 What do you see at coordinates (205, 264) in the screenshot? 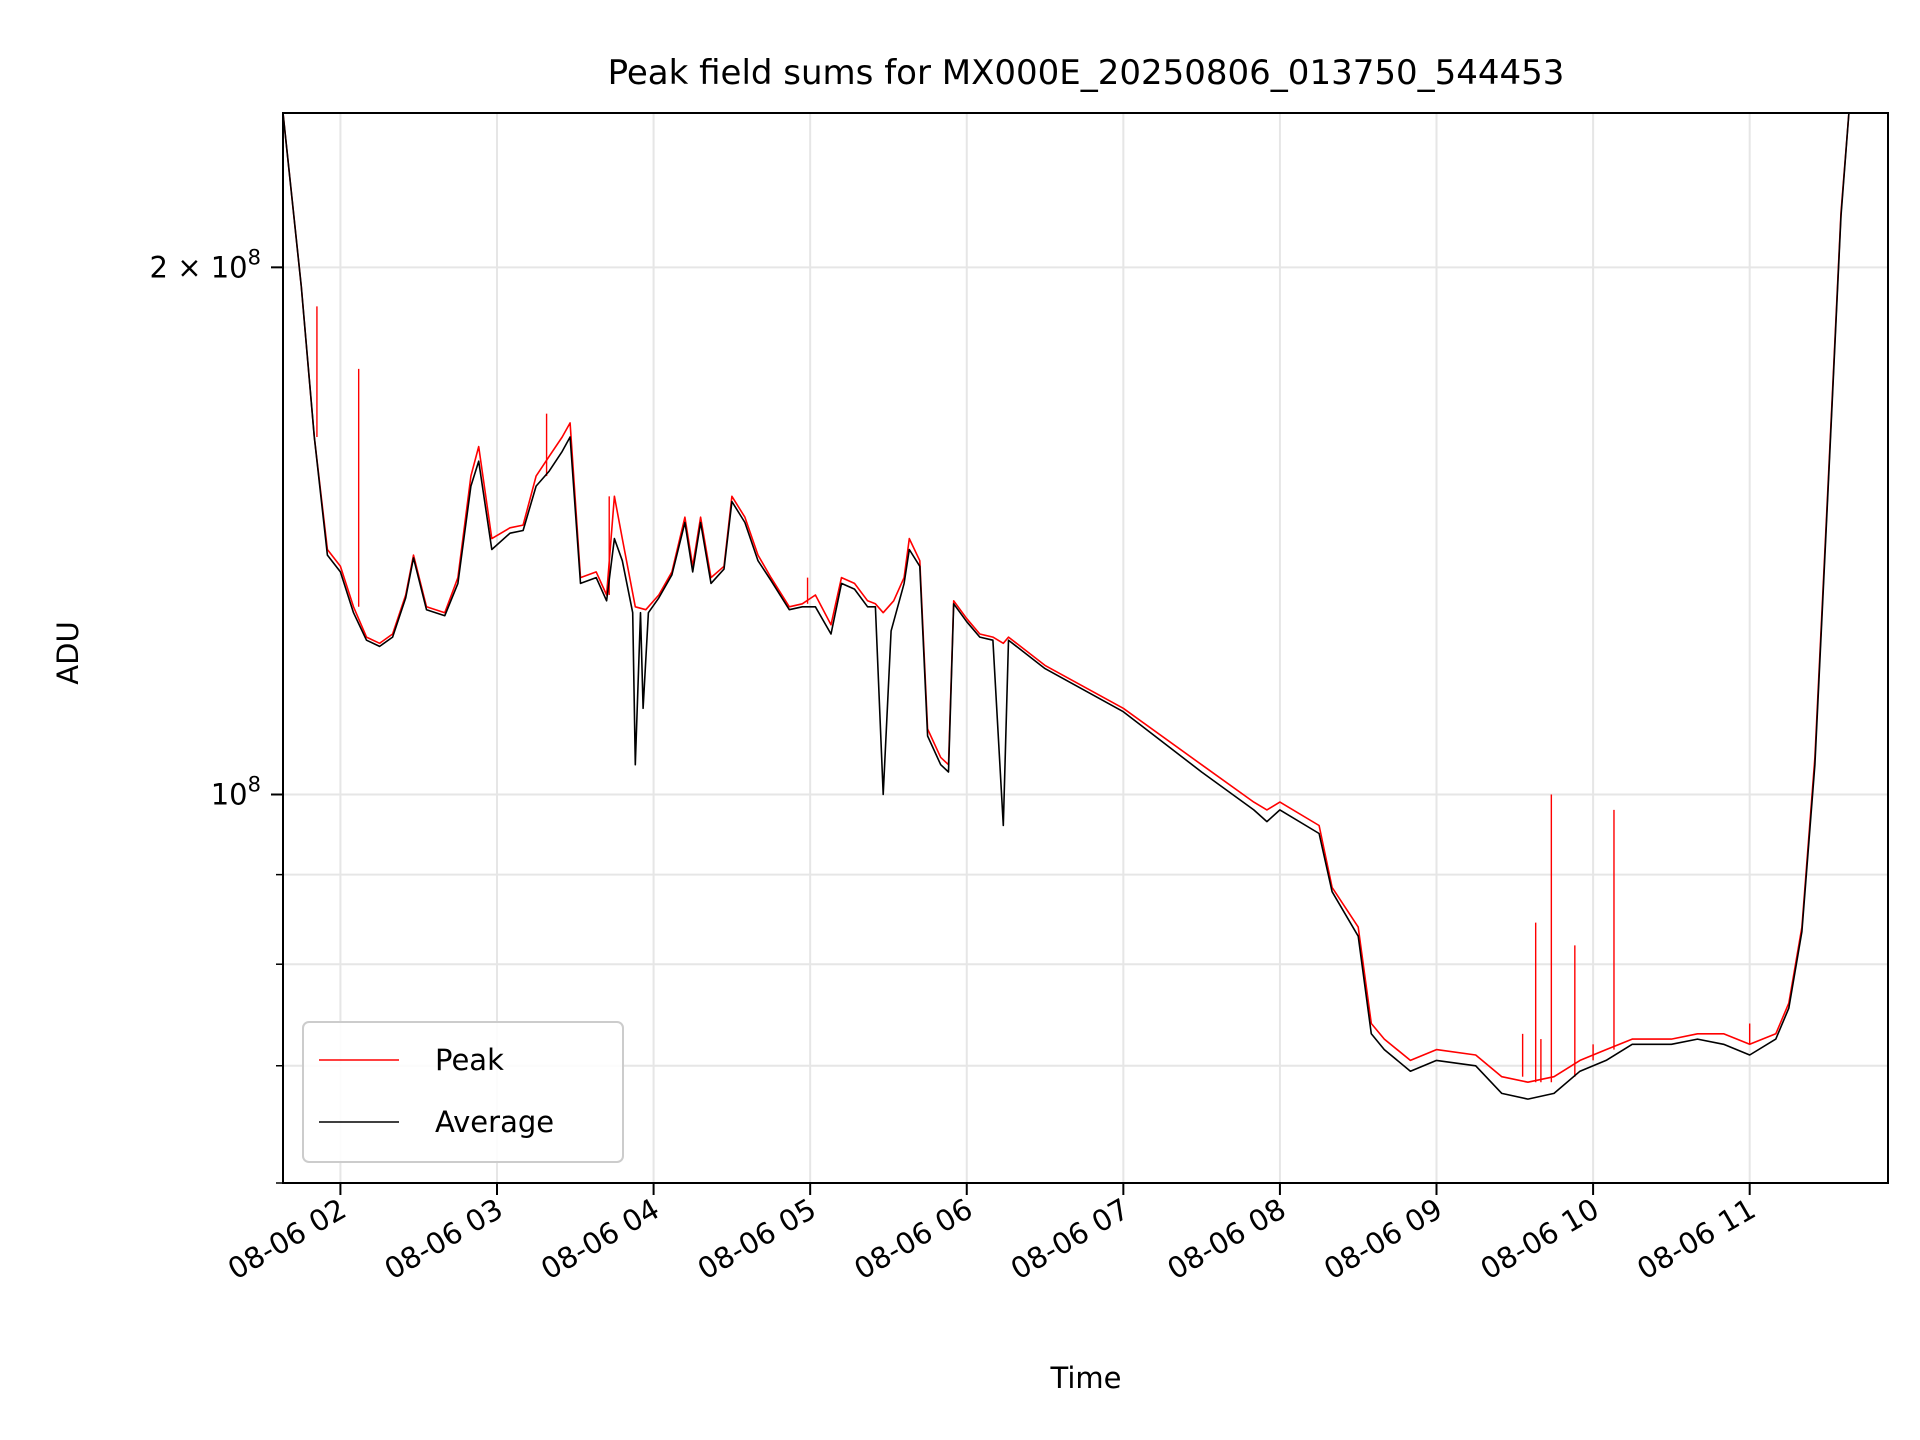
I see `y-tick-label: 2 × 108` at bounding box center [205, 264].